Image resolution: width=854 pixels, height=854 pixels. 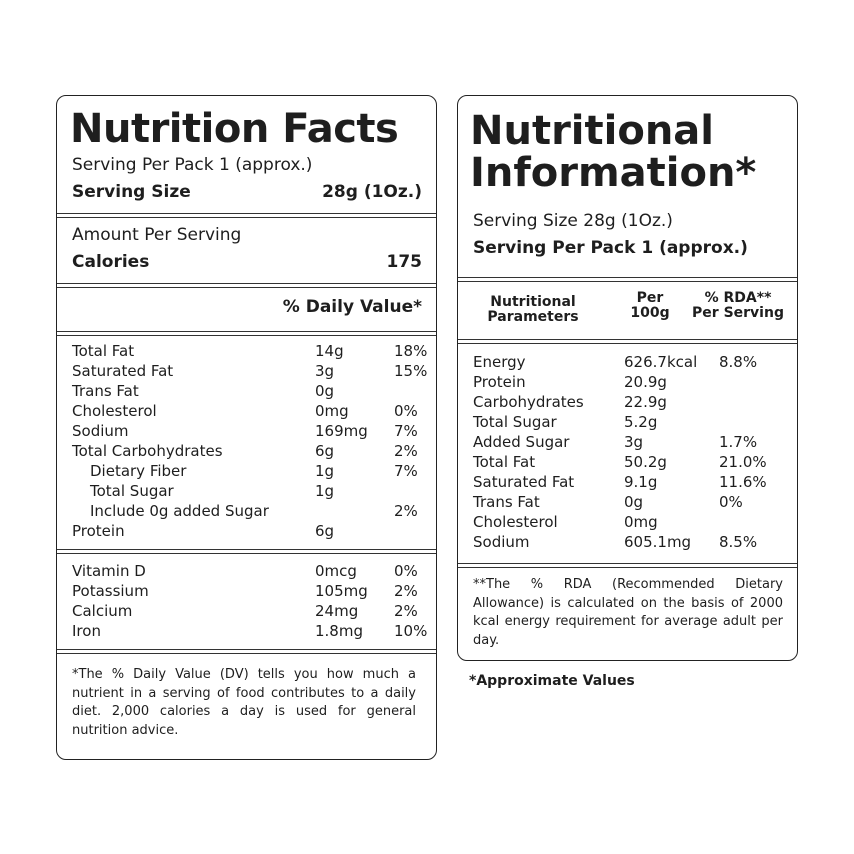 What do you see at coordinates (411, 371) in the screenshot?
I see `nutrient-dv: 15%` at bounding box center [411, 371].